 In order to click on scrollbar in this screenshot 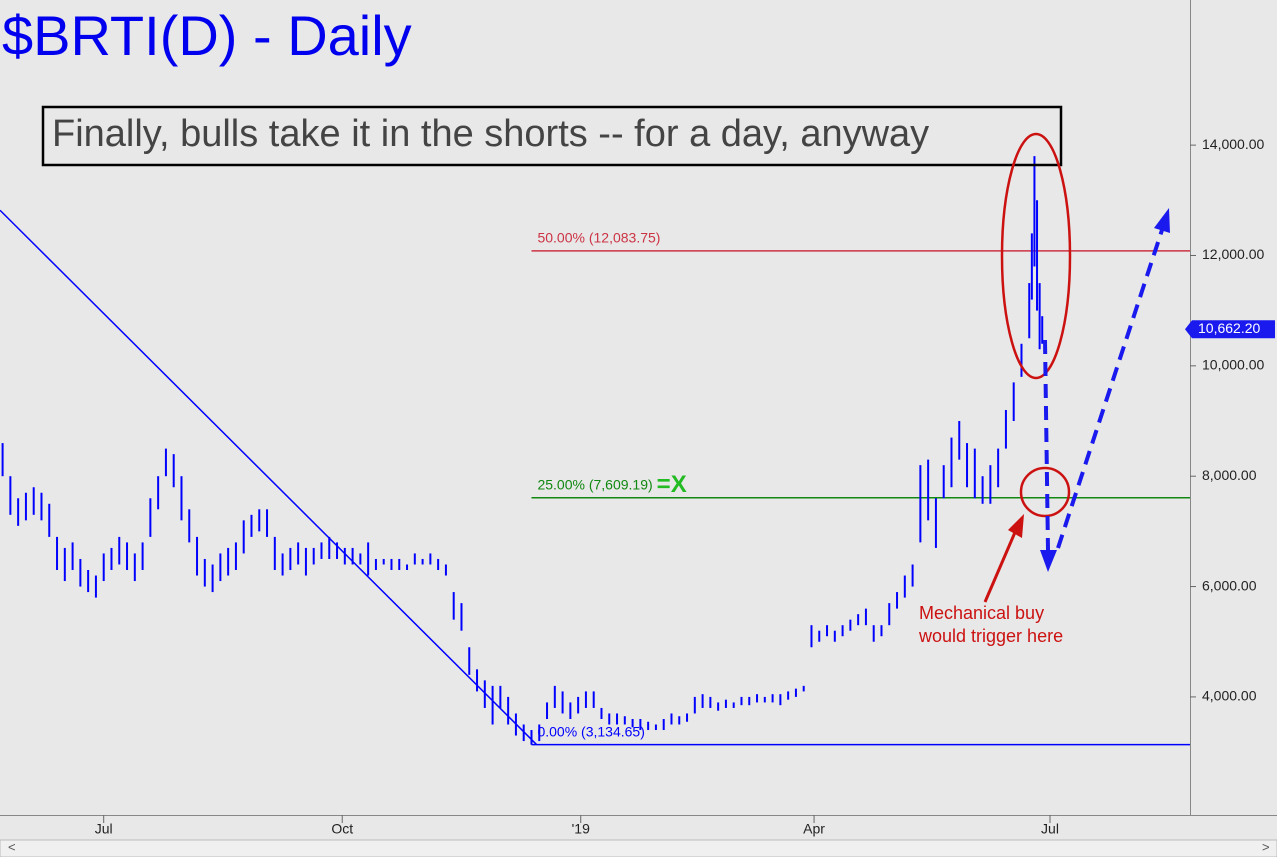, I will do `click(638, 848)`.